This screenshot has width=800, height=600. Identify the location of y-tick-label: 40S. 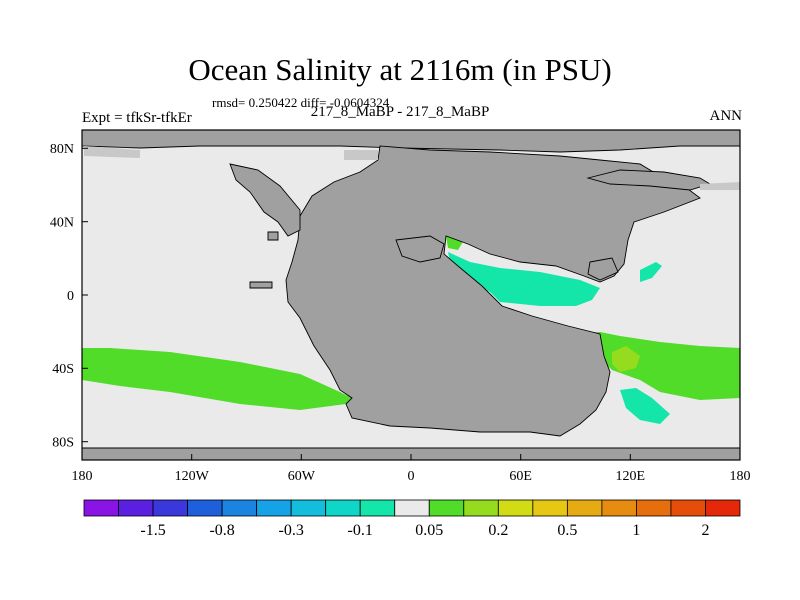
(63, 369).